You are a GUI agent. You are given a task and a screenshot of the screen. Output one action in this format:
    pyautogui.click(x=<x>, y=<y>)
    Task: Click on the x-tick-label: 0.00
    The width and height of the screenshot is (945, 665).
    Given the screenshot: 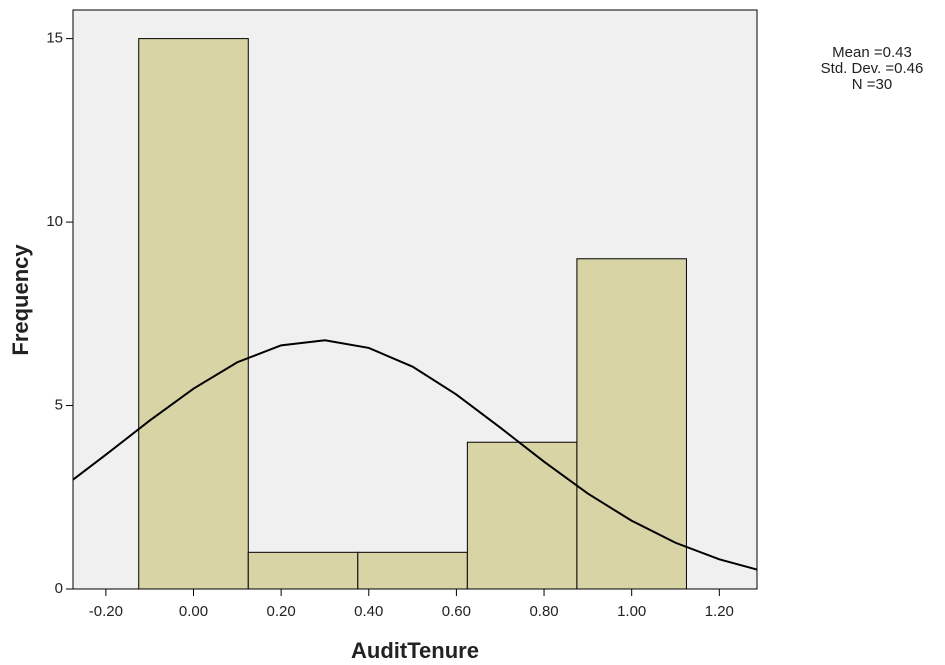 What is the action you would take?
    pyautogui.click(x=193, y=611)
    